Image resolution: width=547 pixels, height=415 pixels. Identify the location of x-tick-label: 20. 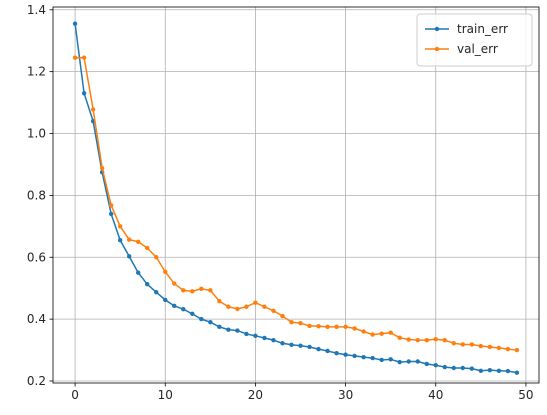
(255, 395).